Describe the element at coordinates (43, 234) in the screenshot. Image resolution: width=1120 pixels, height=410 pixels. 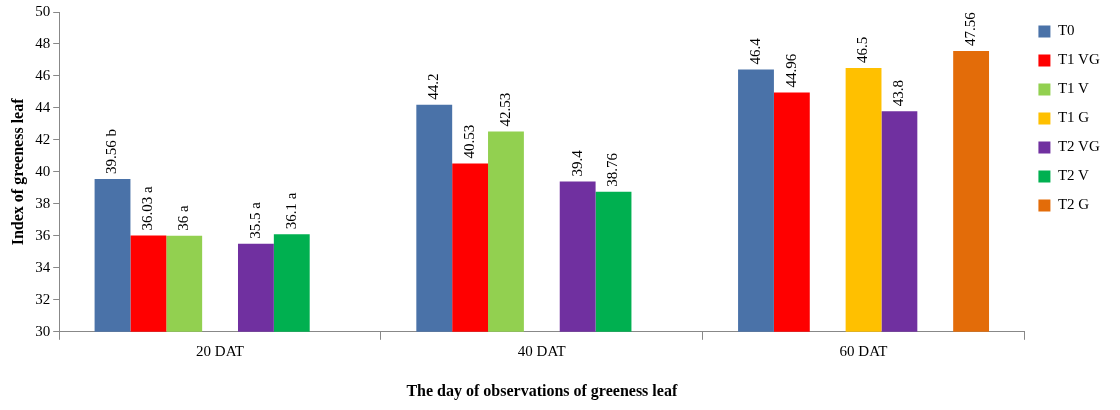
I see `y-tick-label: 36` at that location.